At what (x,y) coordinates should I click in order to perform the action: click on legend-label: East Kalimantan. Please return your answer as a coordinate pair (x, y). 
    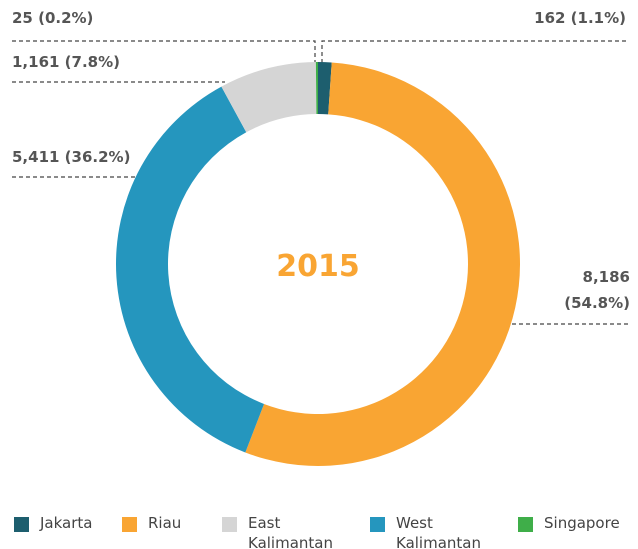
    Looking at the image, I should click on (290, 531).